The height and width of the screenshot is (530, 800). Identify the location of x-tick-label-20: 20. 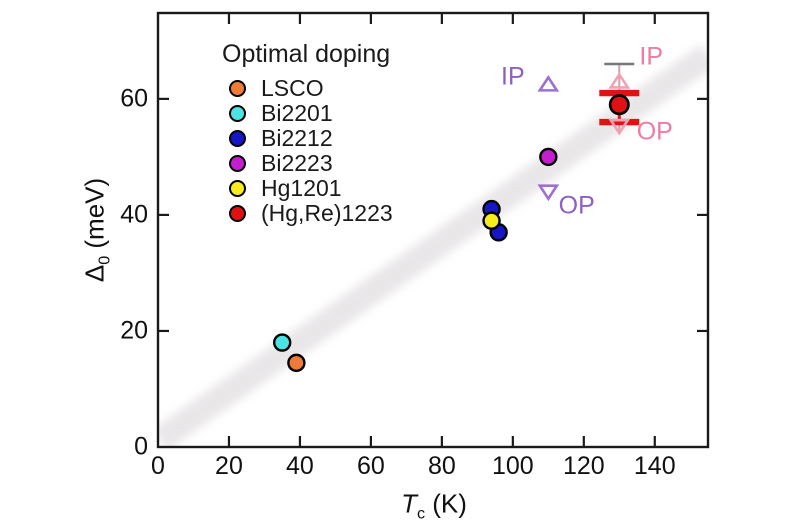
(229, 466).